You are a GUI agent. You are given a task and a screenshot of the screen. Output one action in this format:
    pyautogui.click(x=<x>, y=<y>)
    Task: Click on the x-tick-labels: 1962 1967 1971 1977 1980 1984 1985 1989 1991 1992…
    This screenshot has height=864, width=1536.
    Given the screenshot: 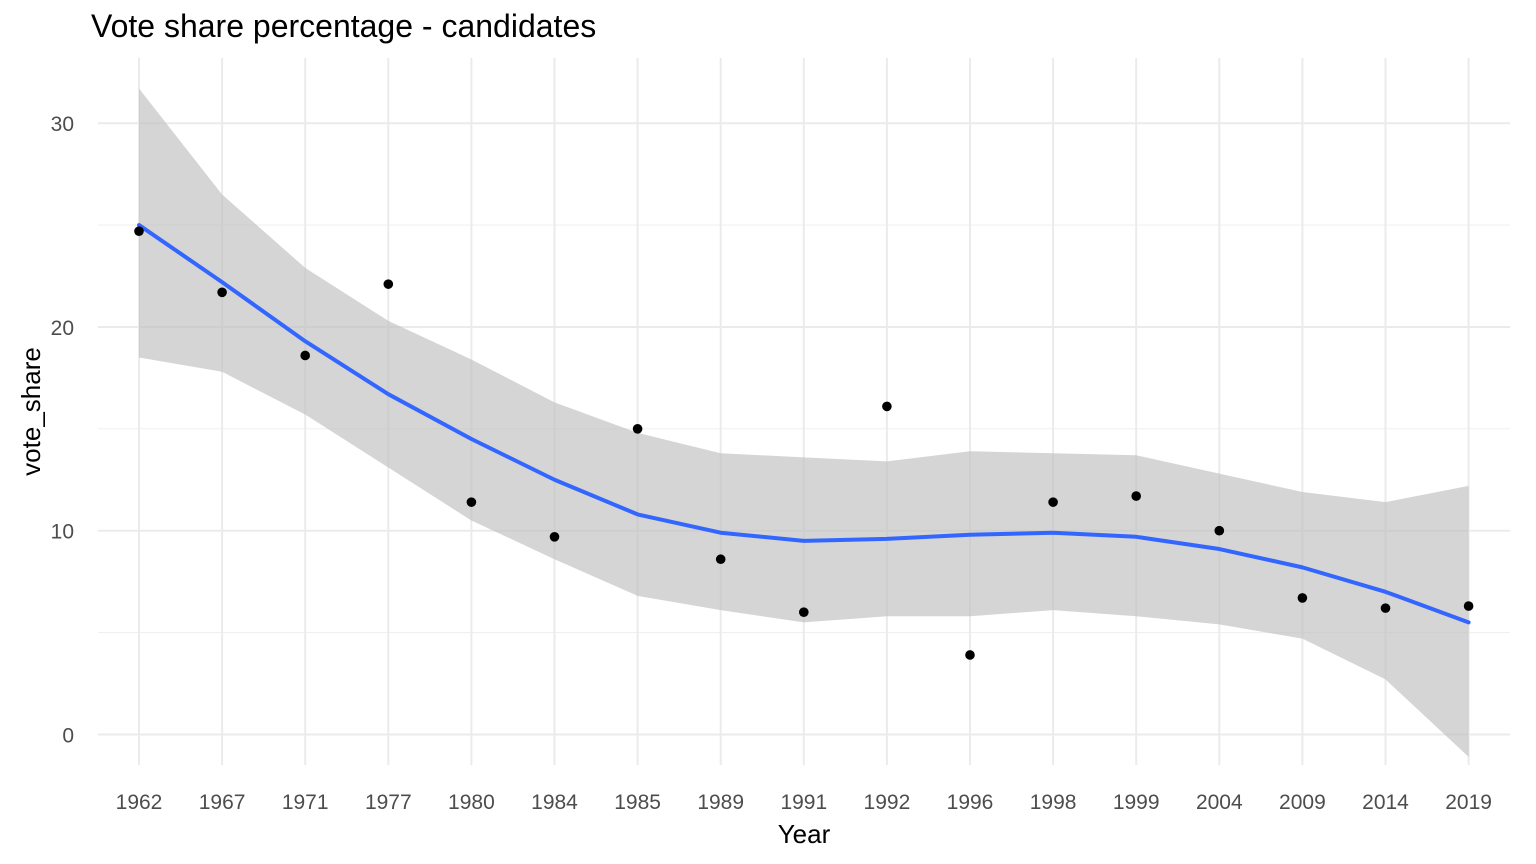 What is the action you would take?
    pyautogui.click(x=804, y=802)
    